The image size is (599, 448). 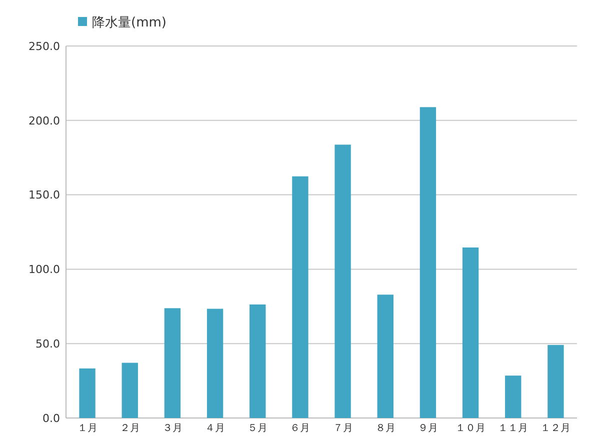 I want to click on x-tick-label: ７月, so click(x=342, y=428).